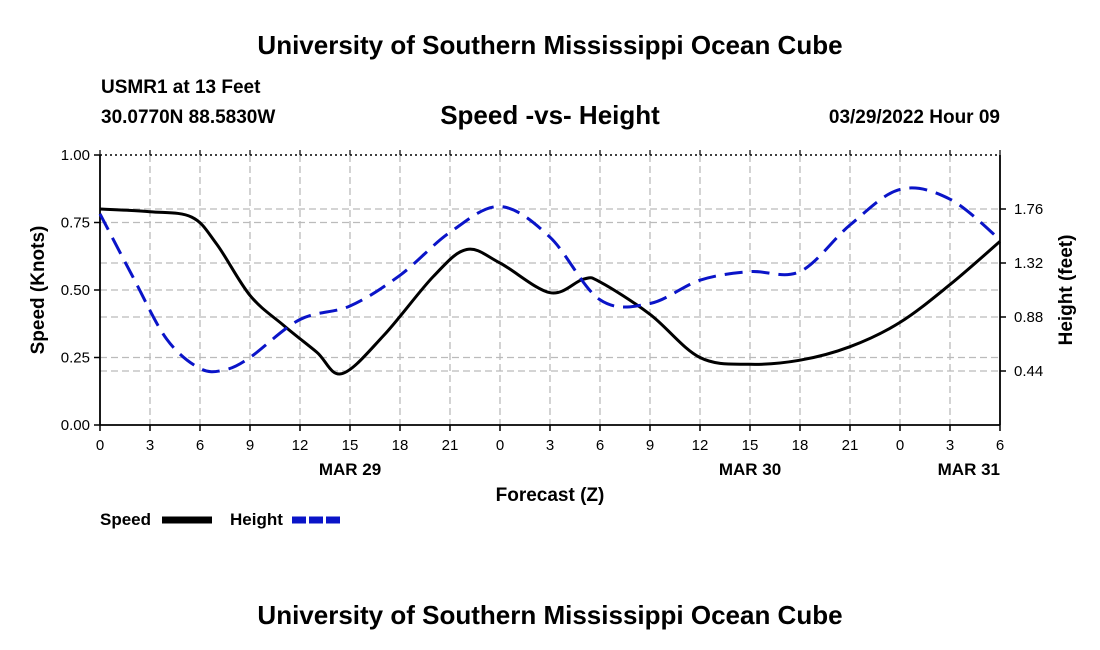 The height and width of the screenshot is (650, 1100). Describe the element at coordinates (969, 469) in the screenshot. I see `date-label: MAR 31` at that location.